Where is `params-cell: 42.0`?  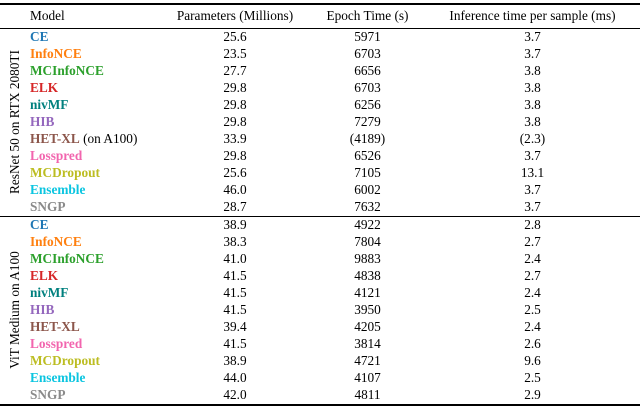
params-cell: 42.0 is located at coordinates (235, 394).